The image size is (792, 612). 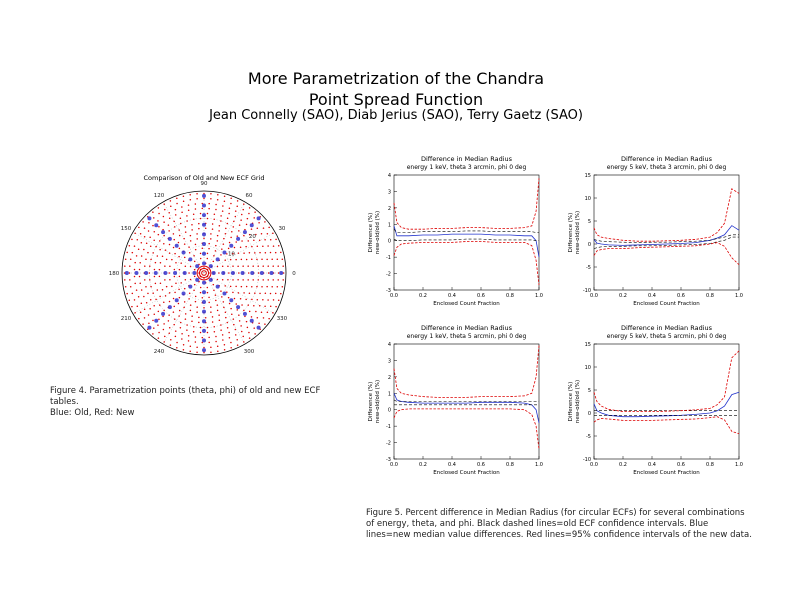 I want to click on polar-radial-label: 20, so click(x=252, y=237).